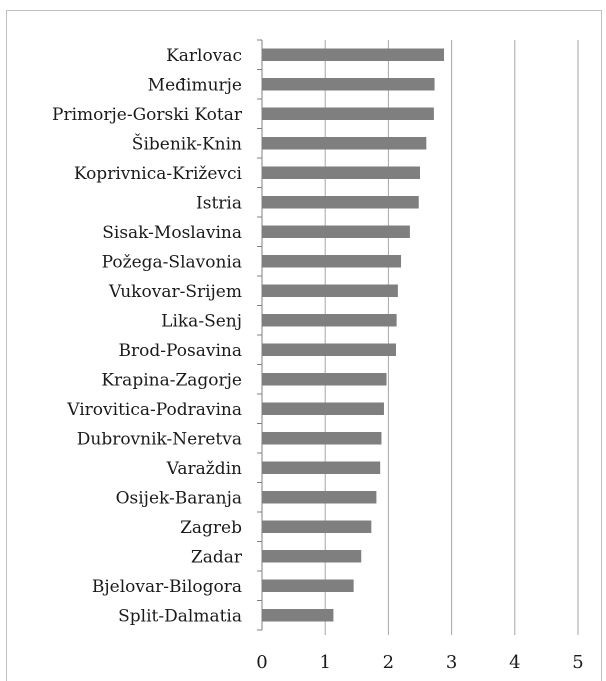 Image resolution: width=606 pixels, height=681 pixels. Describe the element at coordinates (172, 233) in the screenshot. I see `category-label: Sisak-Moslavina` at that location.